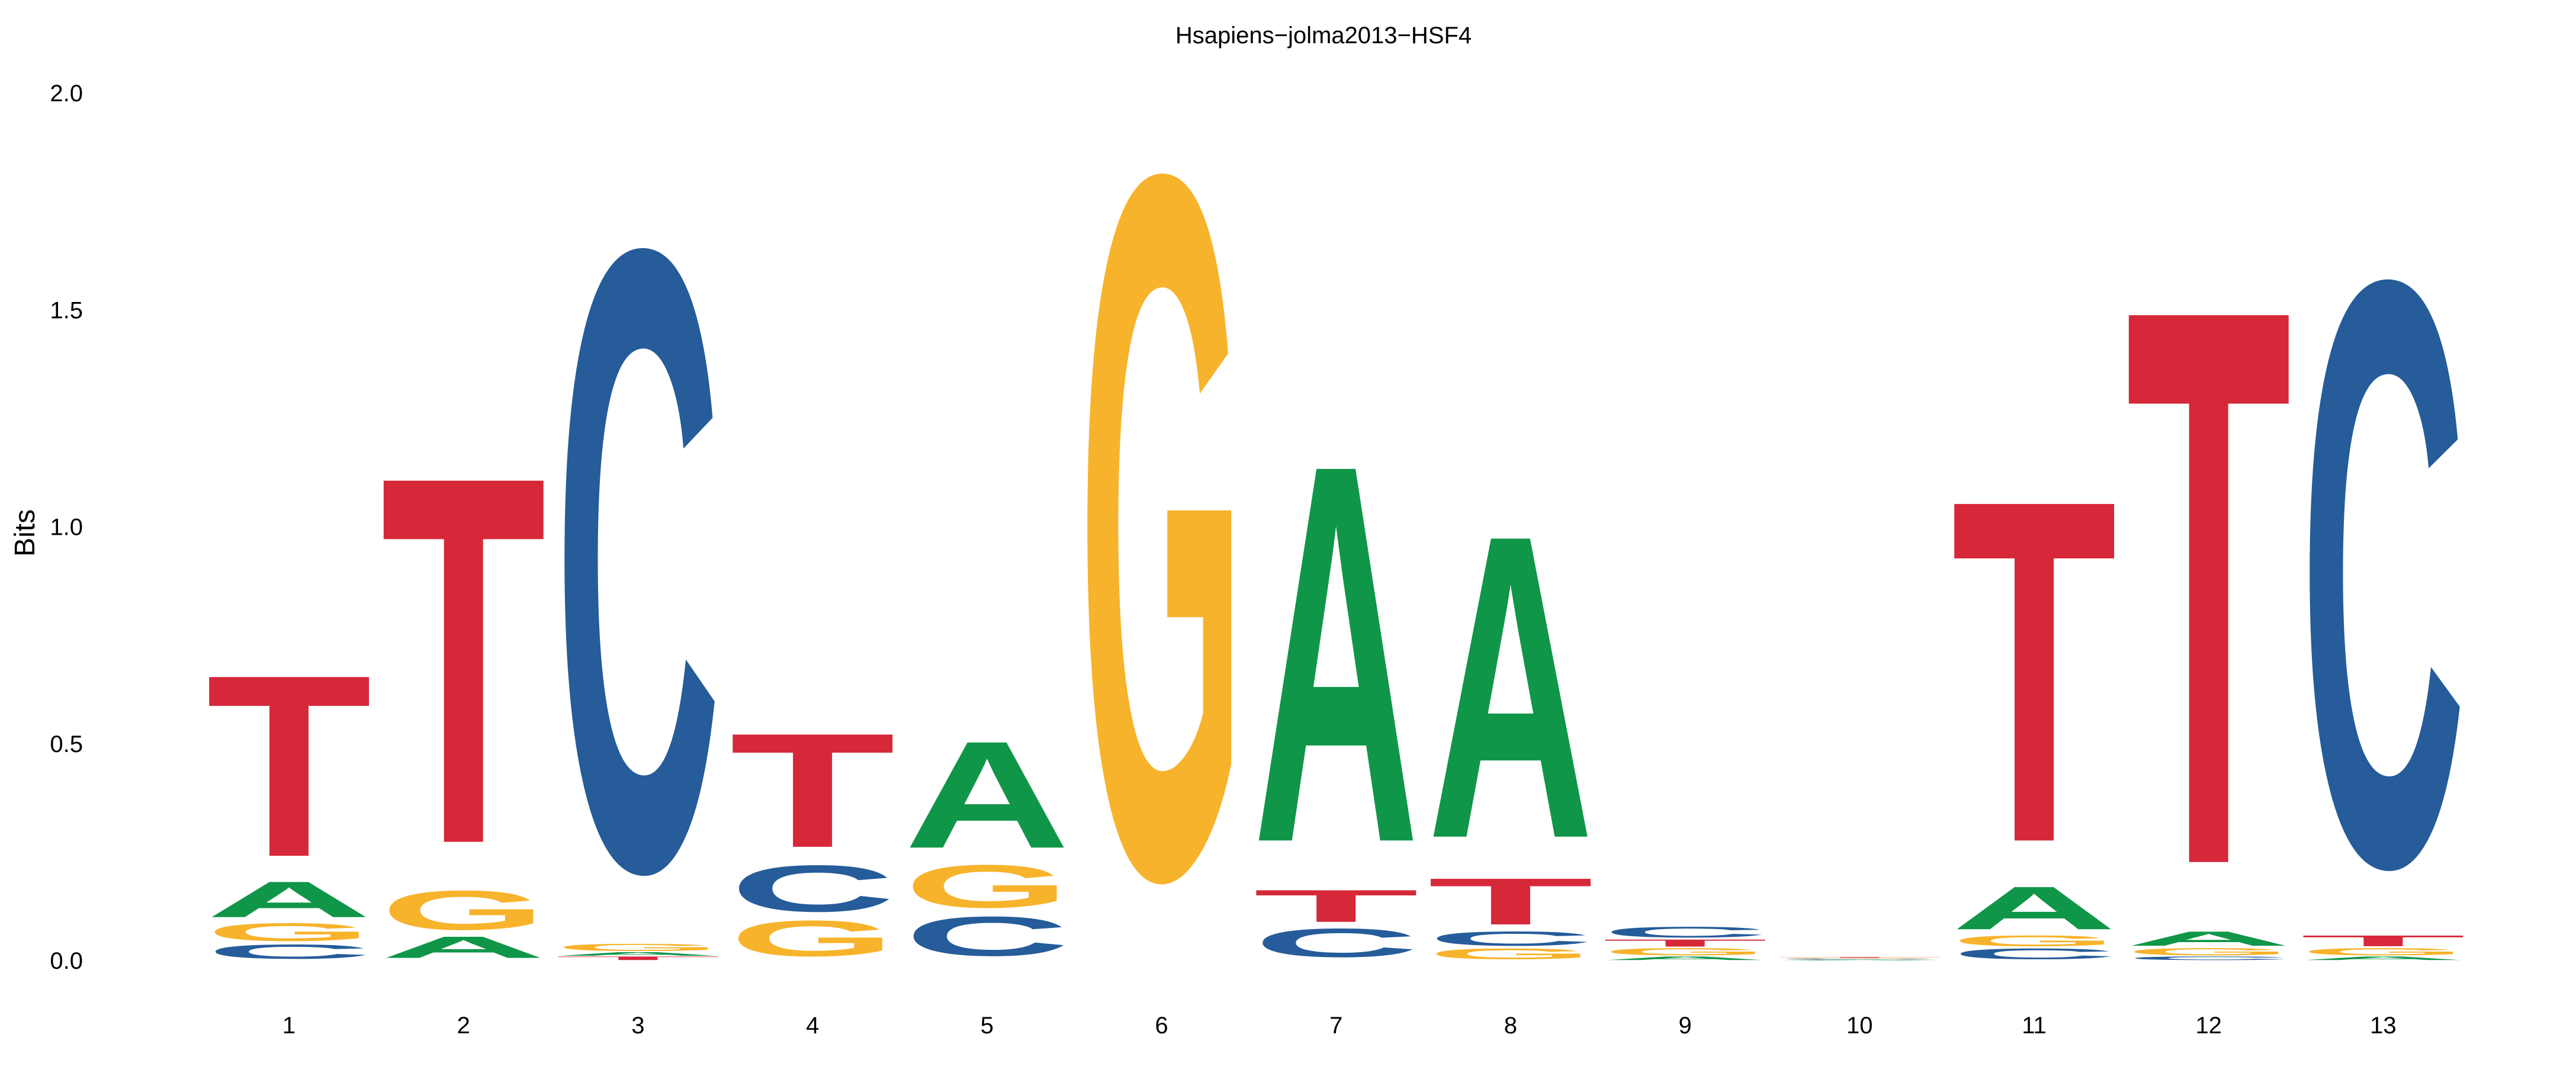  I want to click on x-tick-label: 1, so click(288, 1026).